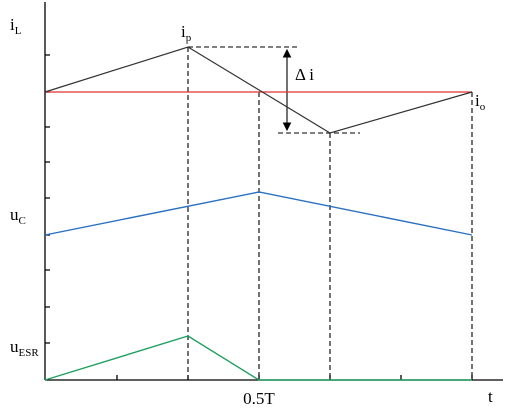 The height and width of the screenshot is (409, 515). Describe the element at coordinates (18, 31) in the screenshot. I see `label-text: L` at that location.